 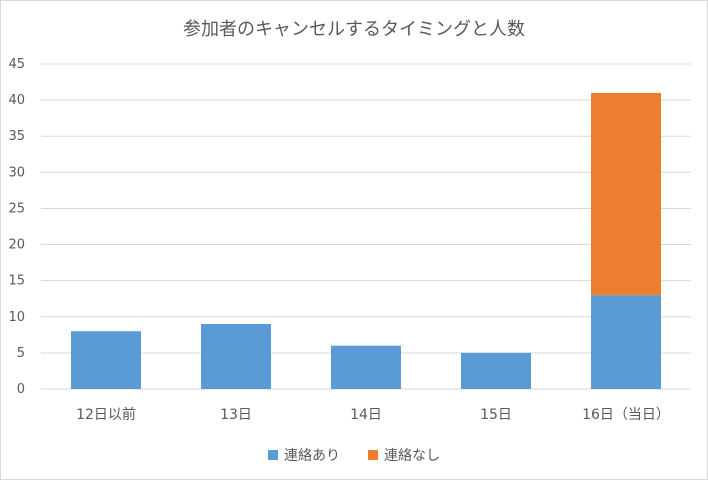 I want to click on y-tick-label: 40, so click(x=16, y=100).